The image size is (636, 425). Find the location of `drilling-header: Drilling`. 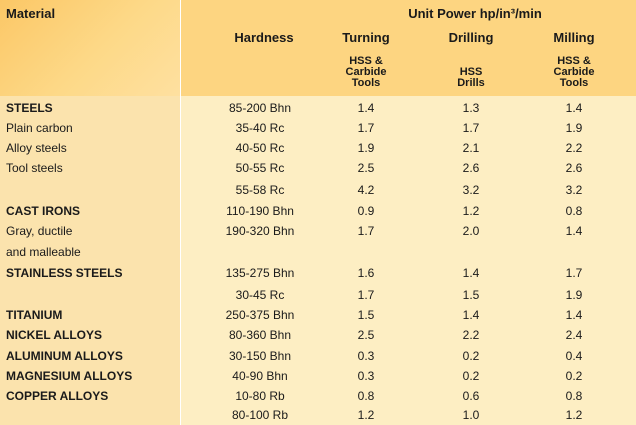

drilling-header: Drilling is located at coordinates (471, 37).